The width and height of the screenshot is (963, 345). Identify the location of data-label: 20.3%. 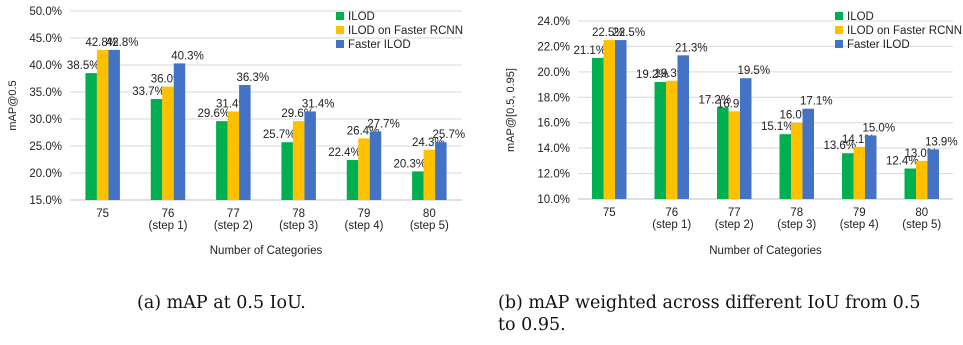
(410, 164).